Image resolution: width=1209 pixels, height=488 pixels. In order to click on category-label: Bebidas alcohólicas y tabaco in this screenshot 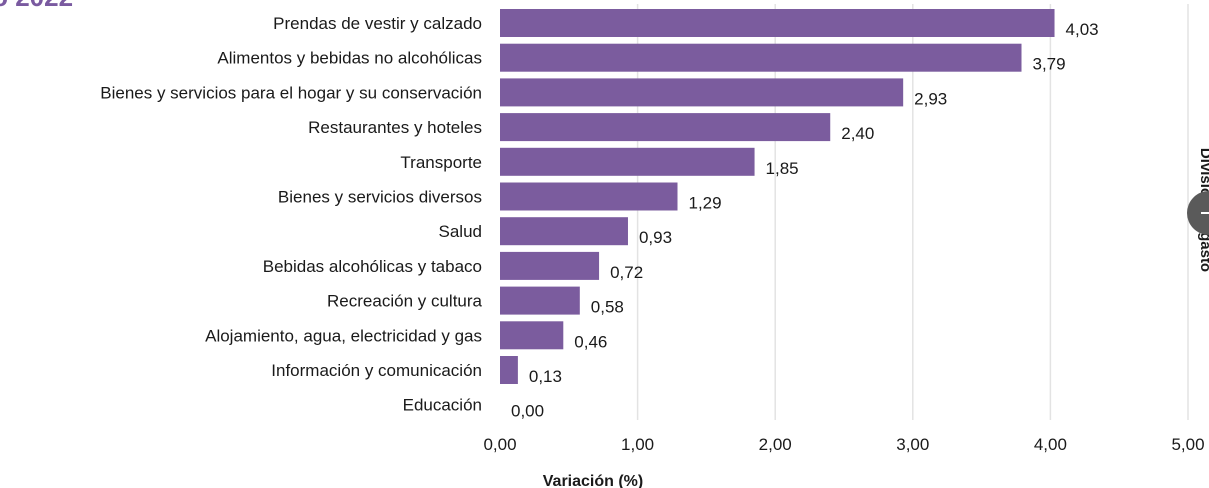, I will do `click(372, 266)`.